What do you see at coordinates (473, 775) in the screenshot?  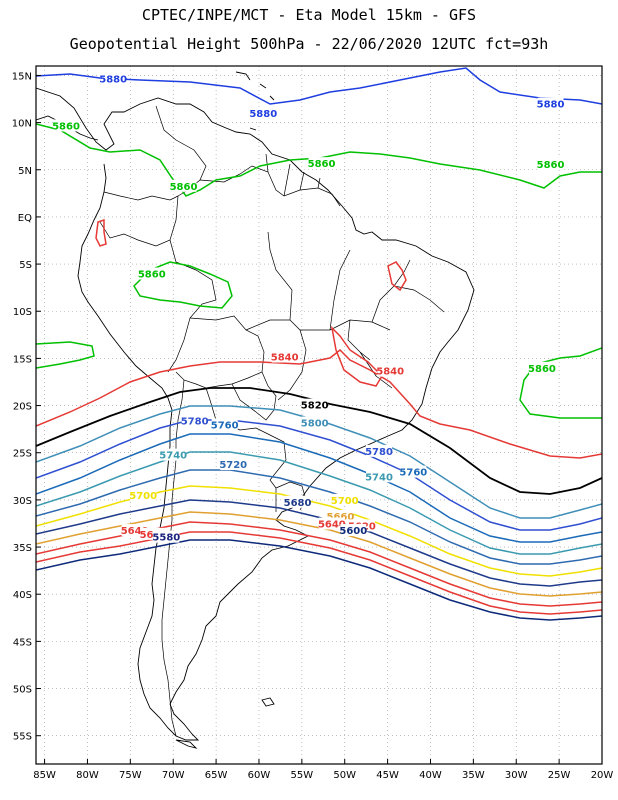 I see `x-tick-label: 35W` at bounding box center [473, 775].